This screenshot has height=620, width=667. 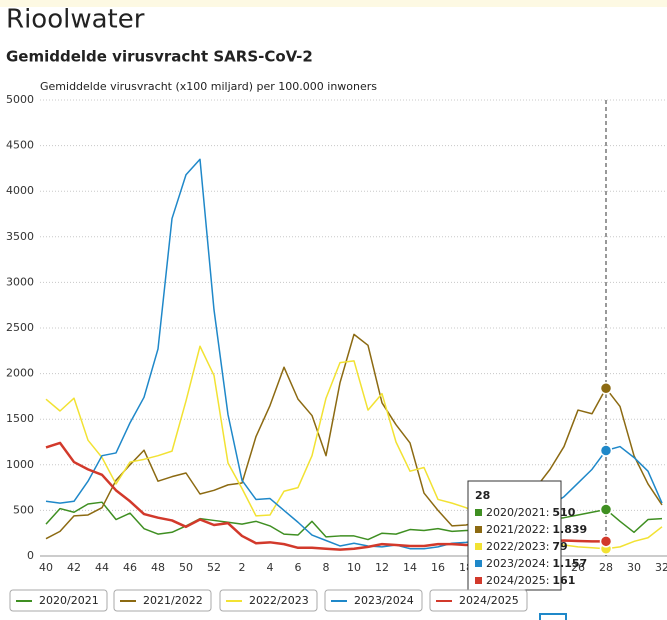 I want to click on y-tick-label: 1500, so click(x=20, y=418).